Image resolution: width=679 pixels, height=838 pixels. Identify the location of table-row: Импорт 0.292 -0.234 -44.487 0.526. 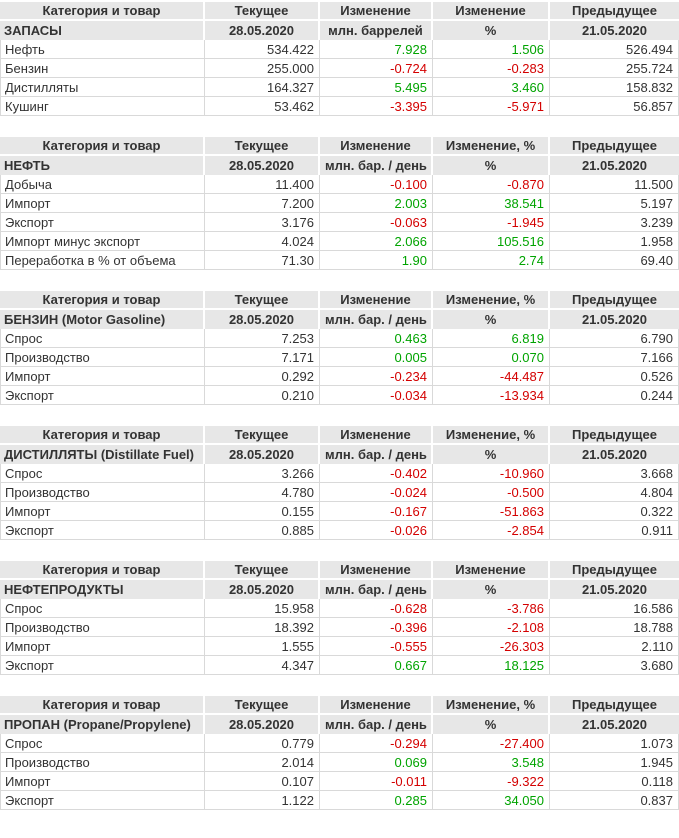
(339, 376).